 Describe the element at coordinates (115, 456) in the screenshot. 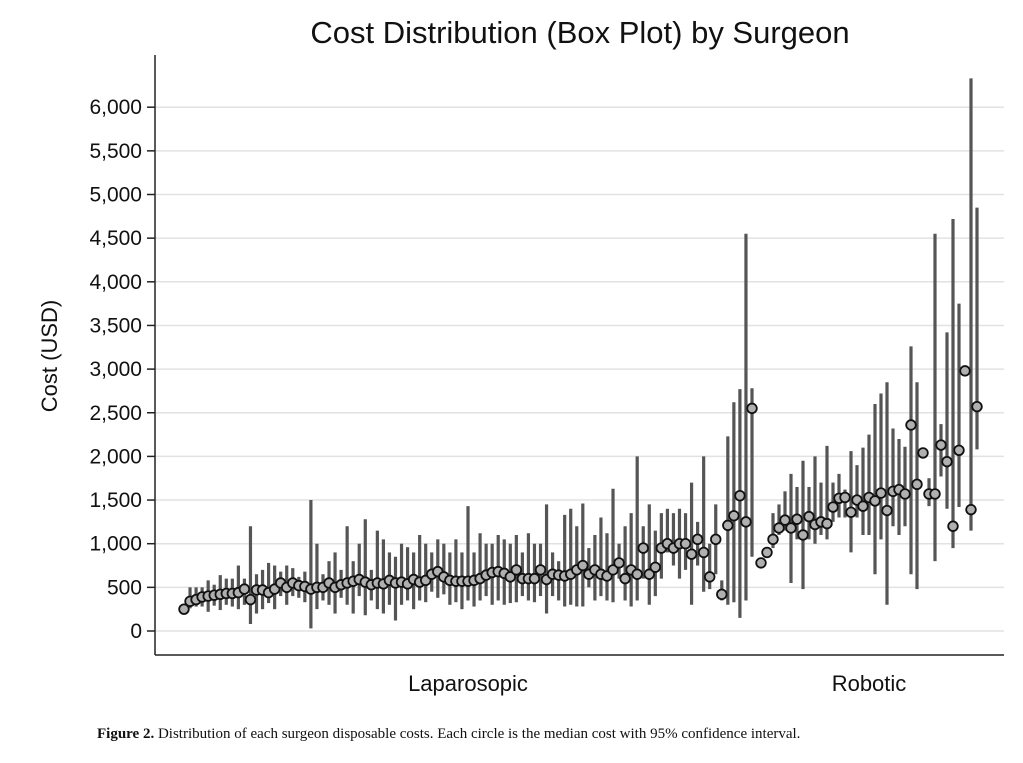

I see `y-tick-label: 2,000` at that location.